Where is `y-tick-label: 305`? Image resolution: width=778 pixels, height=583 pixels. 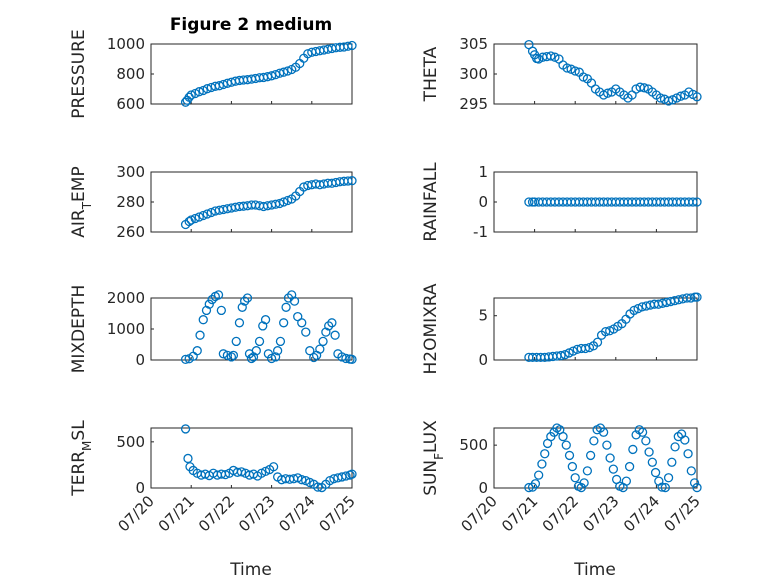 y-tick-label: 305 is located at coordinates (473, 44).